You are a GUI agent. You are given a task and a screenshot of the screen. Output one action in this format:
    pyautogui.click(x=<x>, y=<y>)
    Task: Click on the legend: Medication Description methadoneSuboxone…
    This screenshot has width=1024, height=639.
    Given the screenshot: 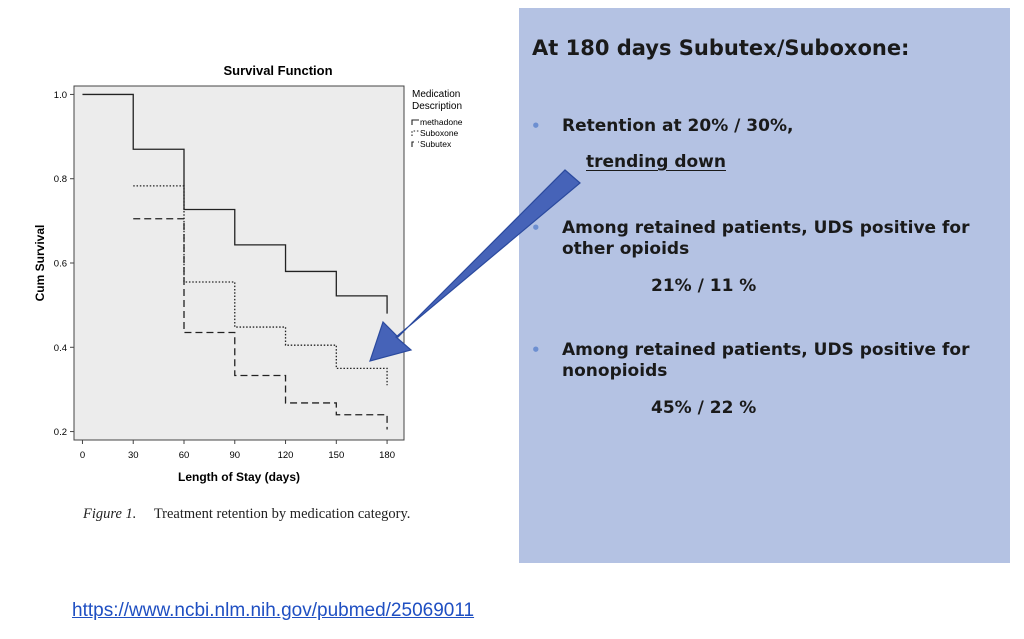 What is the action you would take?
    pyautogui.click(x=437, y=119)
    